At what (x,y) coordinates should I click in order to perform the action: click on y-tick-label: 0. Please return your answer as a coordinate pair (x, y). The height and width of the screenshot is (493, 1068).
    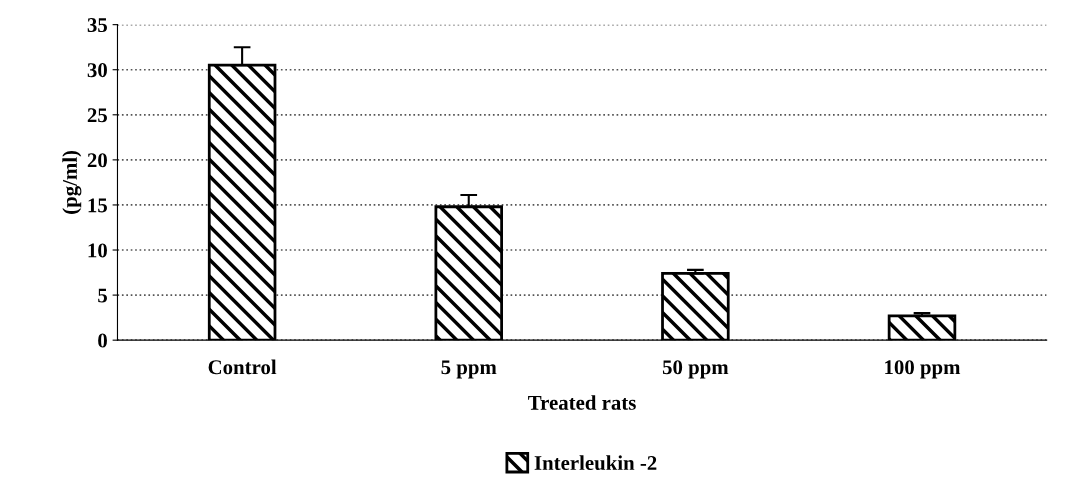
    Looking at the image, I should click on (102, 340).